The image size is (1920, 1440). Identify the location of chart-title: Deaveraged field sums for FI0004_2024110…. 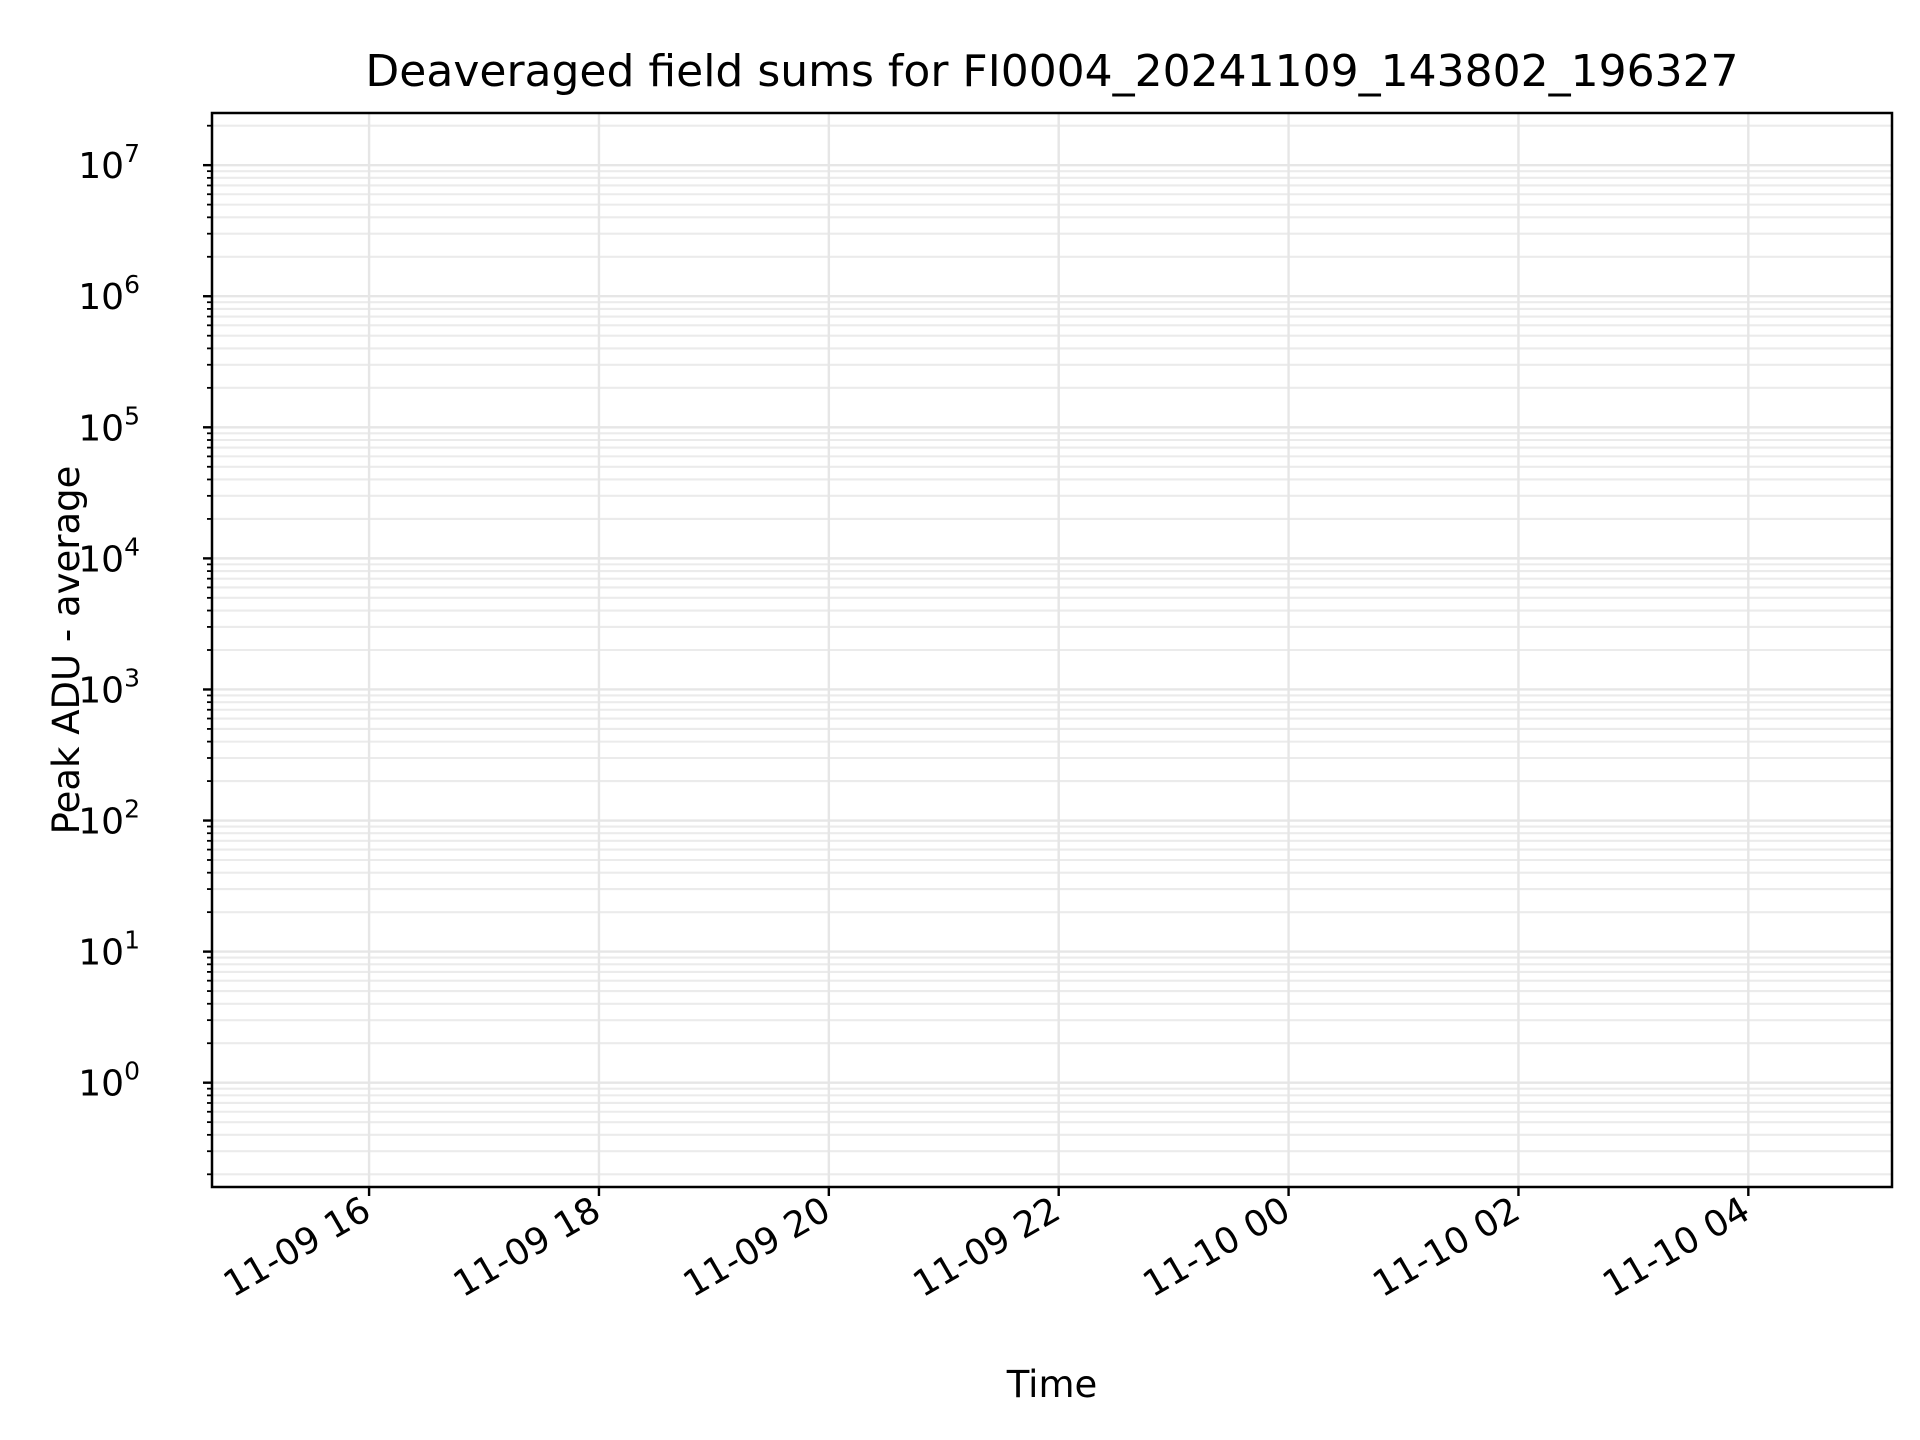
(1051, 71).